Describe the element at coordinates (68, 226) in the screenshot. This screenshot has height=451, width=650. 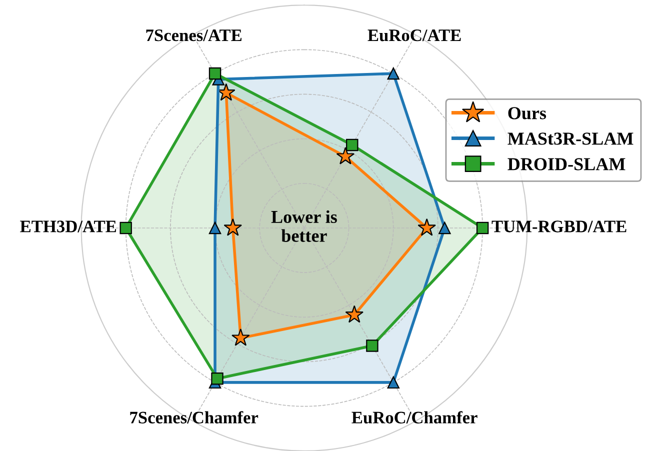
I see `spoke-label: ETH3D/ATE` at that location.